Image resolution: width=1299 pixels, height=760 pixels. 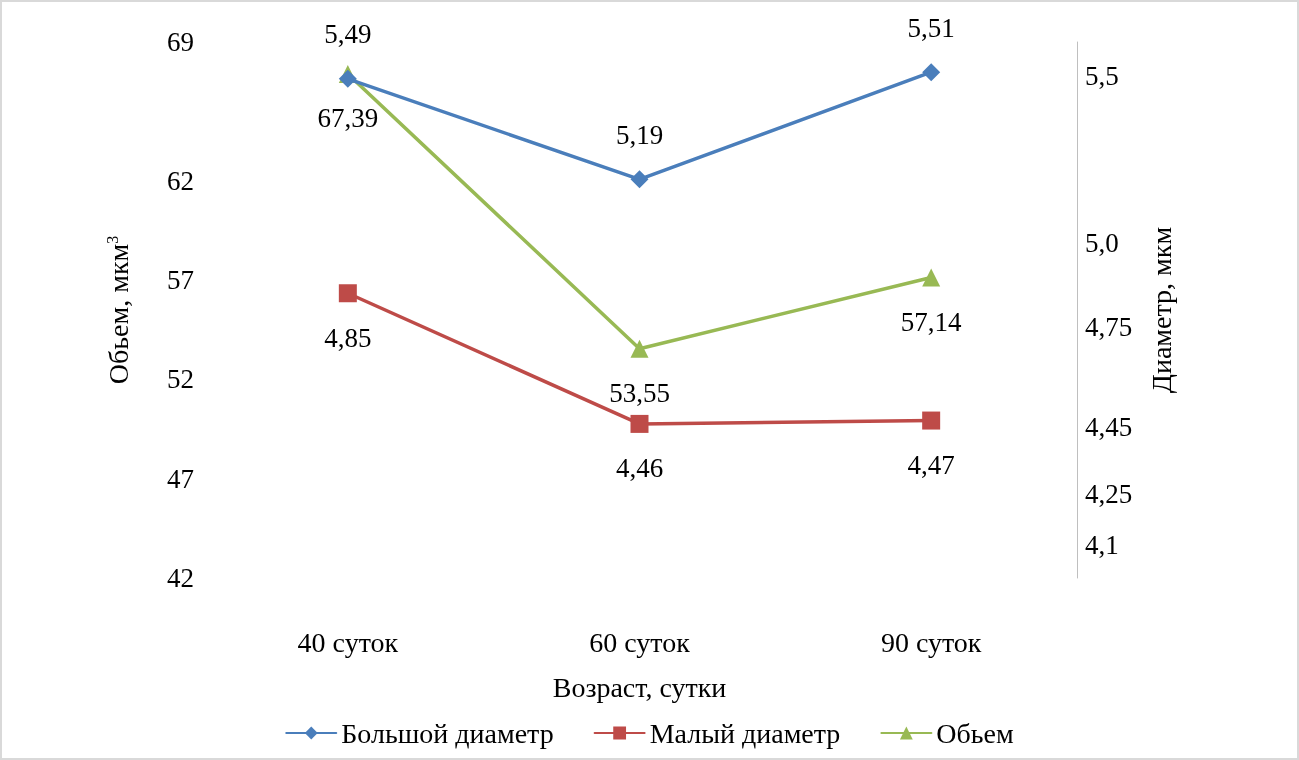 What do you see at coordinates (180, 42) in the screenshot?
I see `y-tick-label: 69` at bounding box center [180, 42].